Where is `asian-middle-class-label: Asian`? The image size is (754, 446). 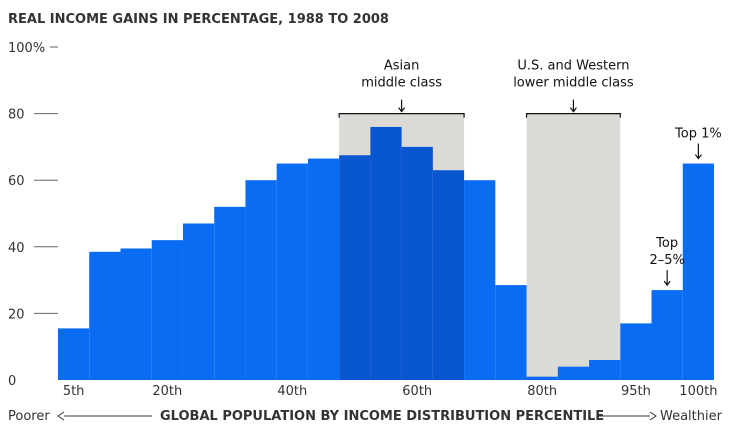 asian-middle-class-label: Asian is located at coordinates (401, 66).